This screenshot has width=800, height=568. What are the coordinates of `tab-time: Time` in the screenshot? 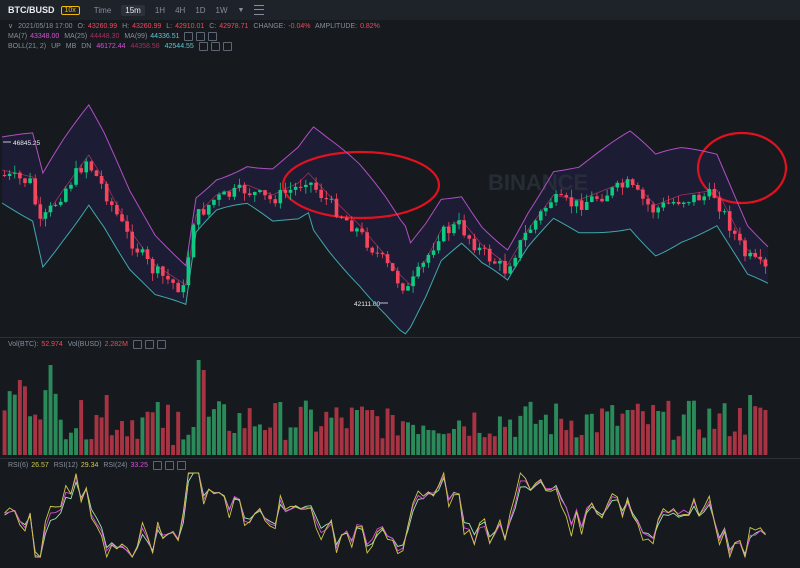 It's located at (102, 10).